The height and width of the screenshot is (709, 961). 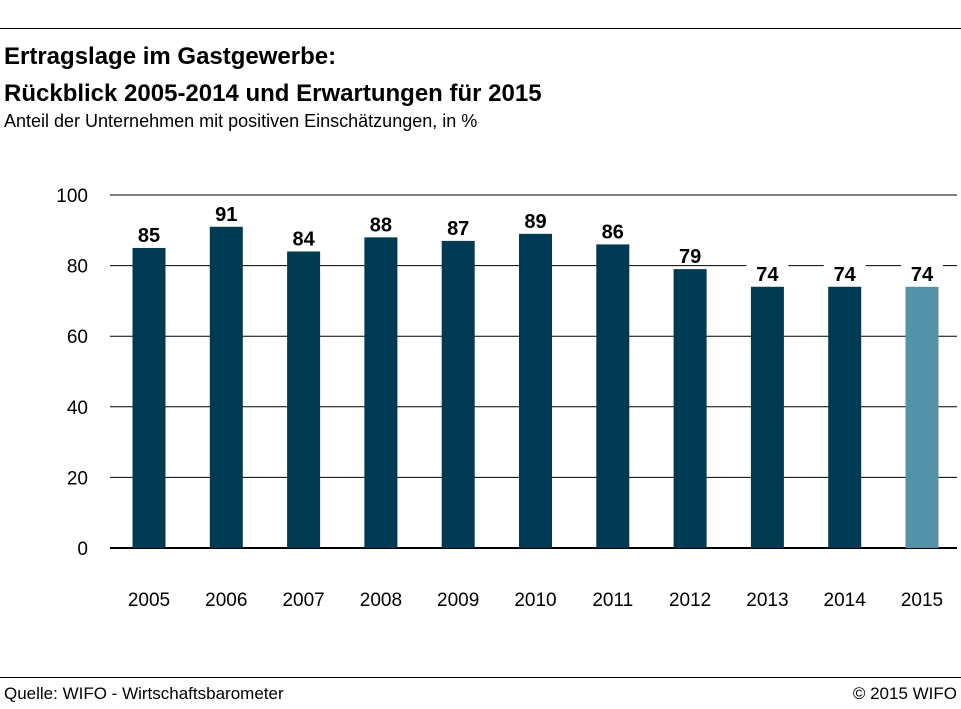 I want to click on bar-2013, so click(x=767, y=417).